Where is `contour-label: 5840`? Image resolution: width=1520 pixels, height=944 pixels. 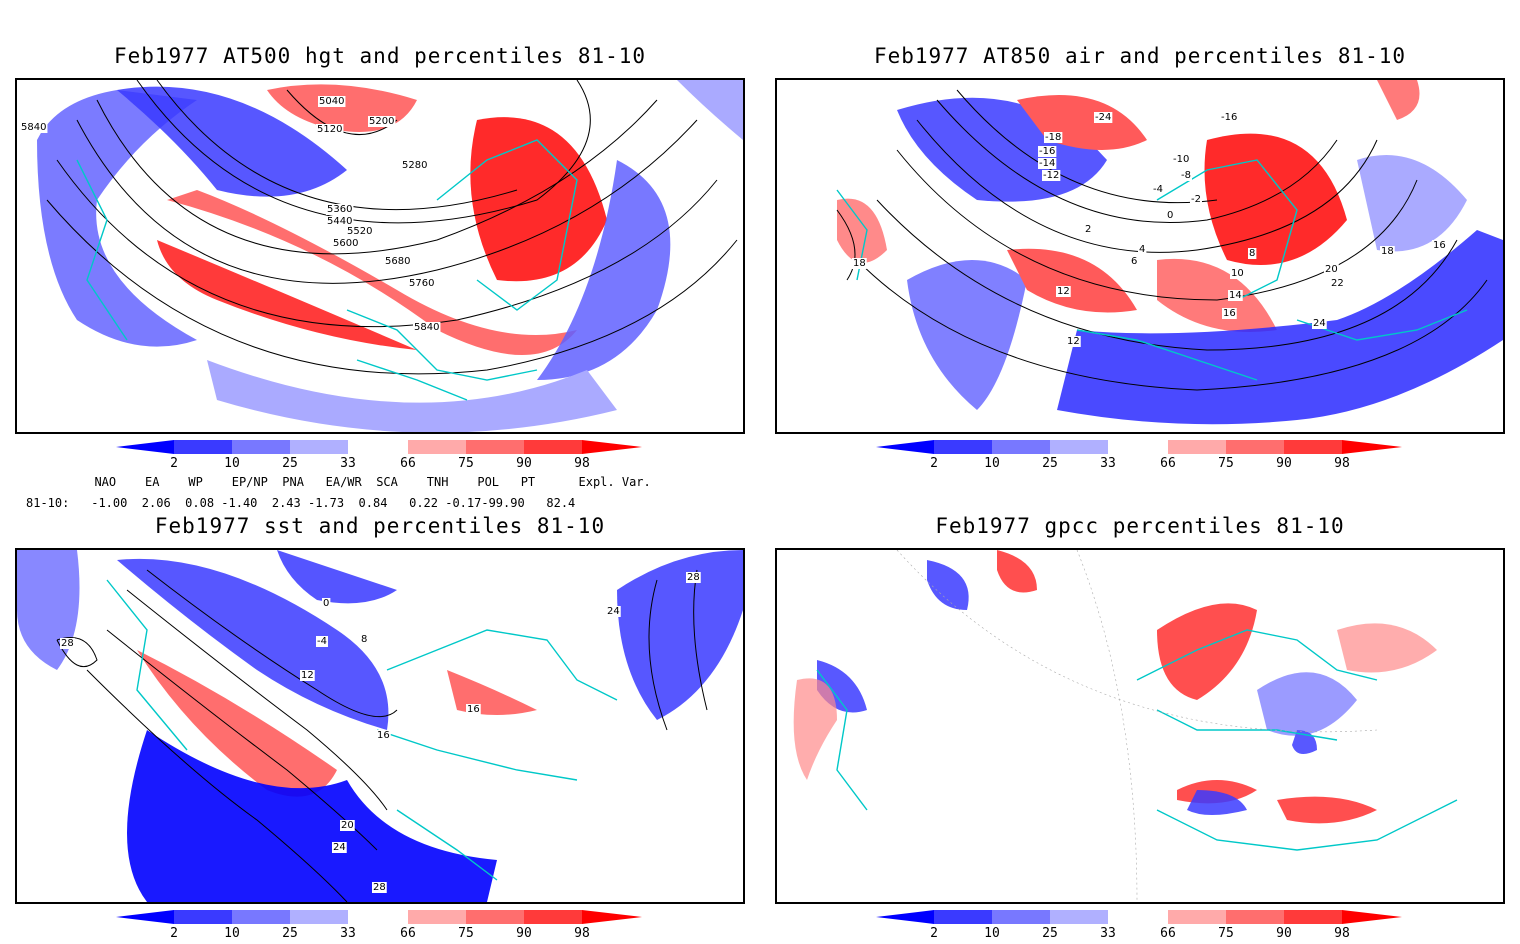
contour-label: 5840 is located at coordinates (33, 127).